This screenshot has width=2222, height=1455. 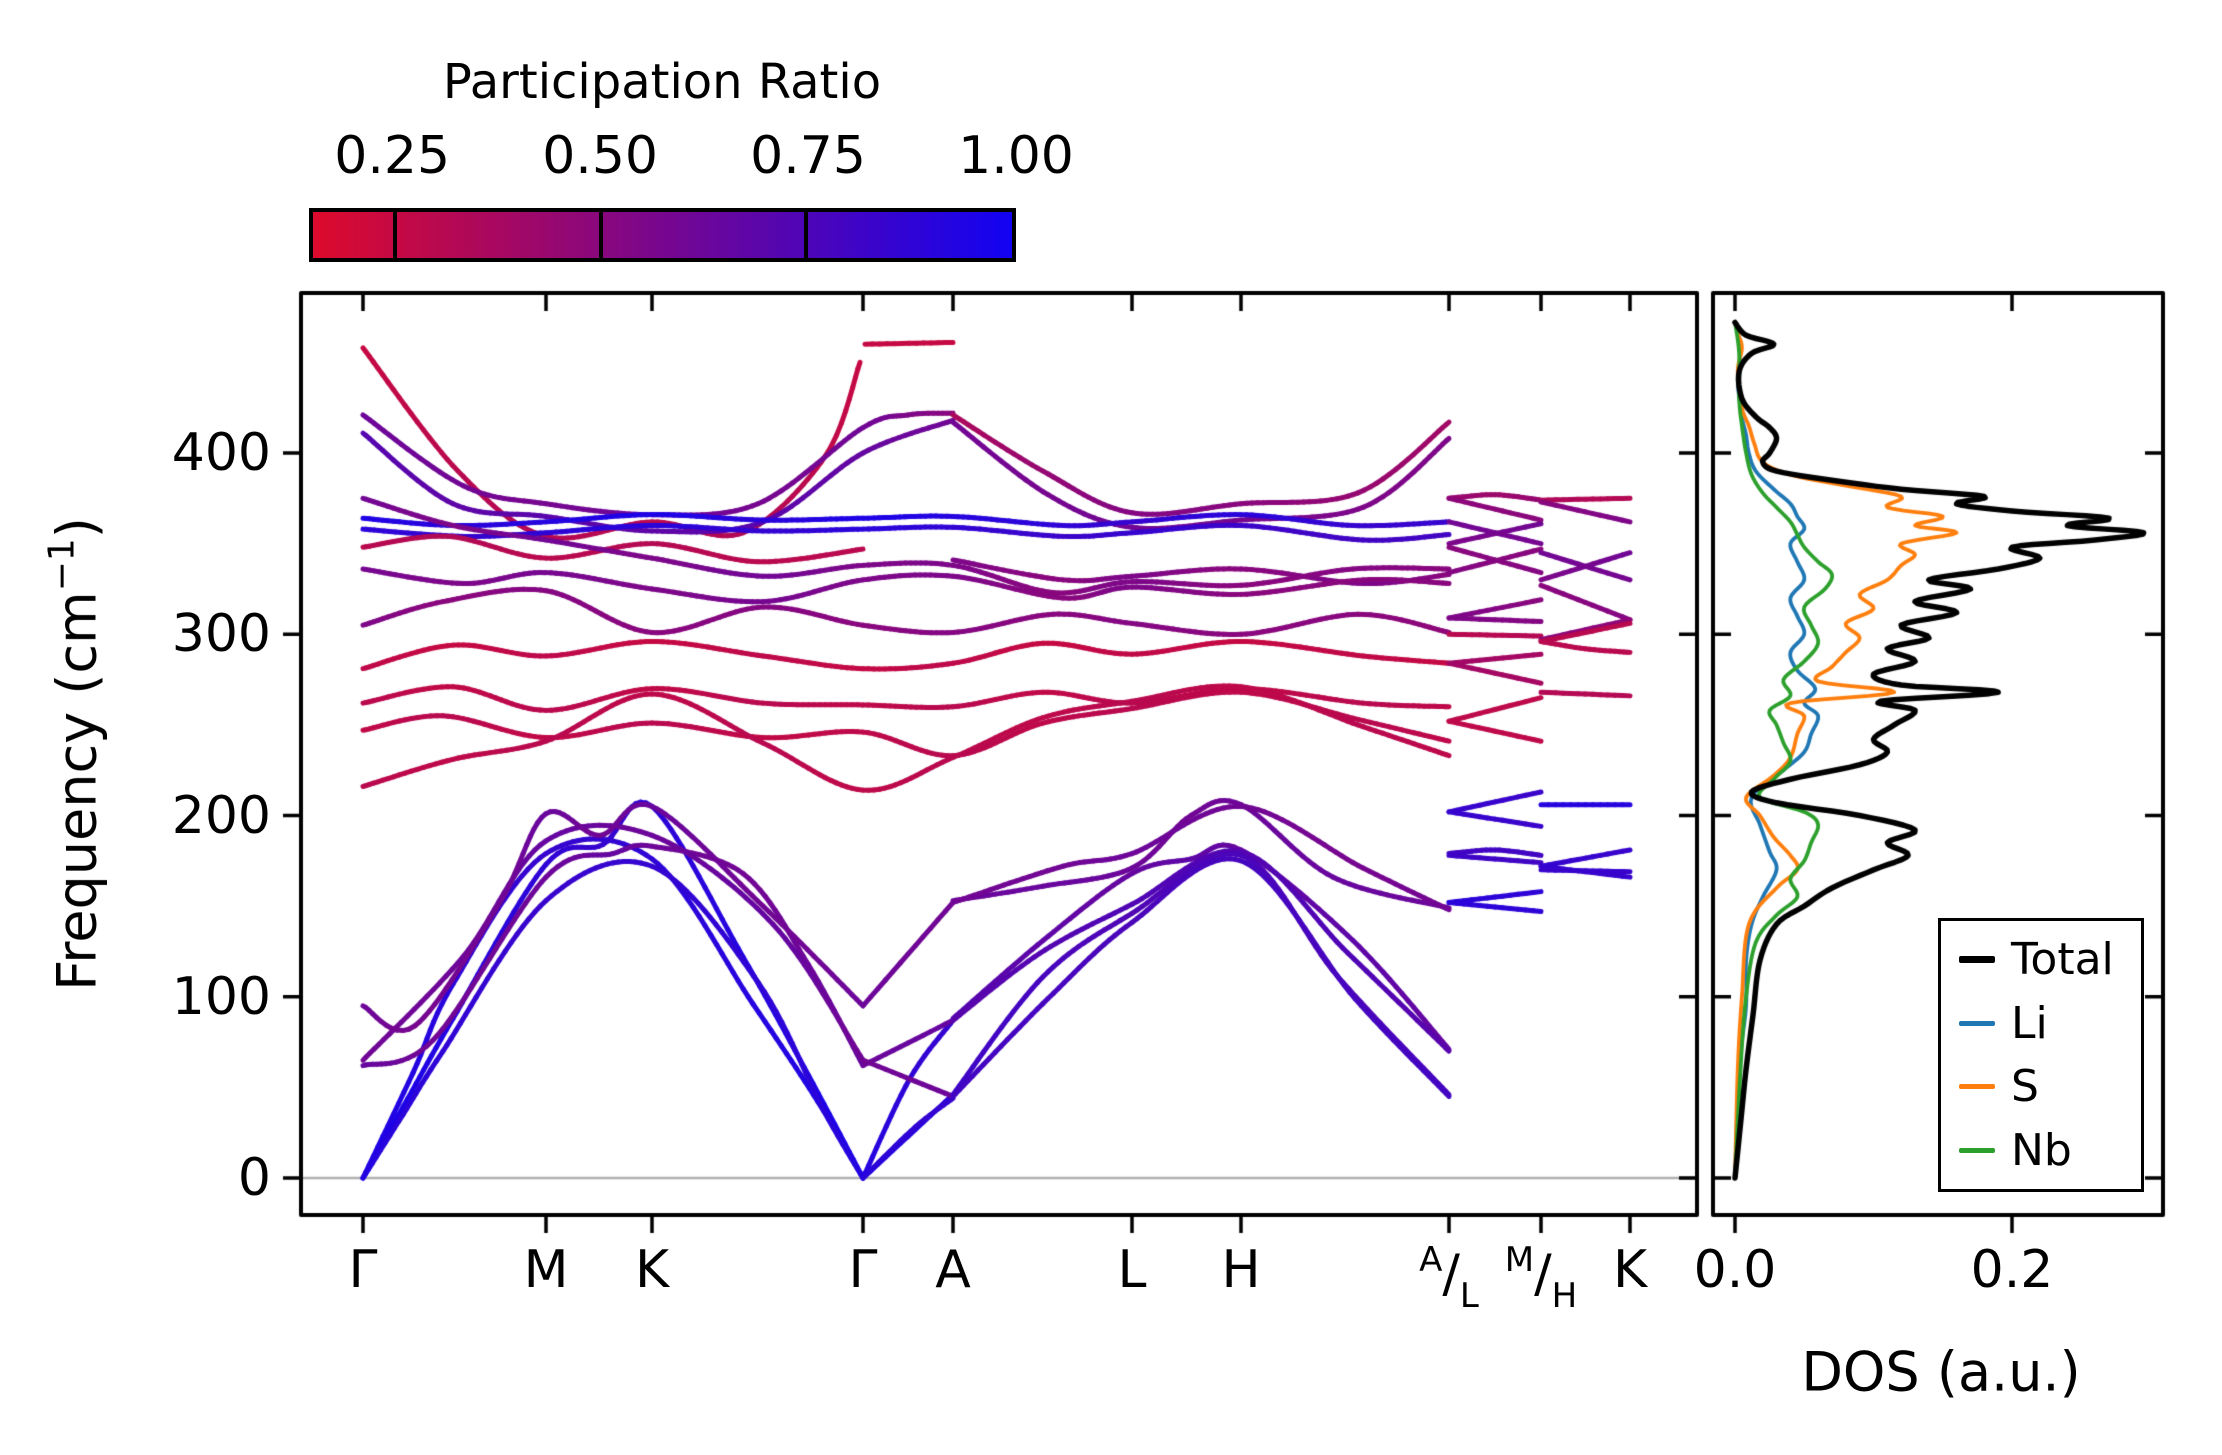 I want to click on legend-entry-li: Li, so click(x=2050, y=1023).